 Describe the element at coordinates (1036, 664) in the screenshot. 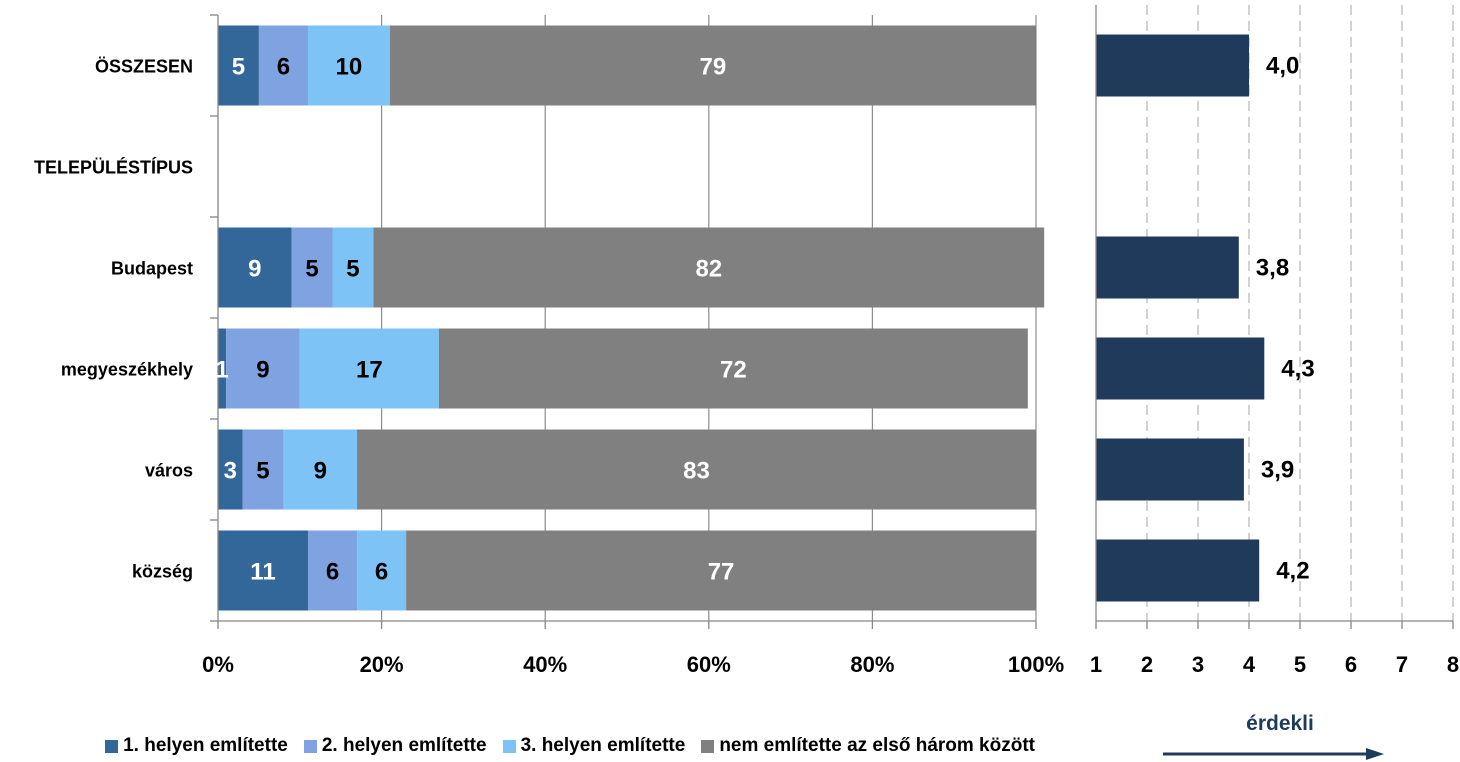

I see `x-tick-label: 100%` at that location.